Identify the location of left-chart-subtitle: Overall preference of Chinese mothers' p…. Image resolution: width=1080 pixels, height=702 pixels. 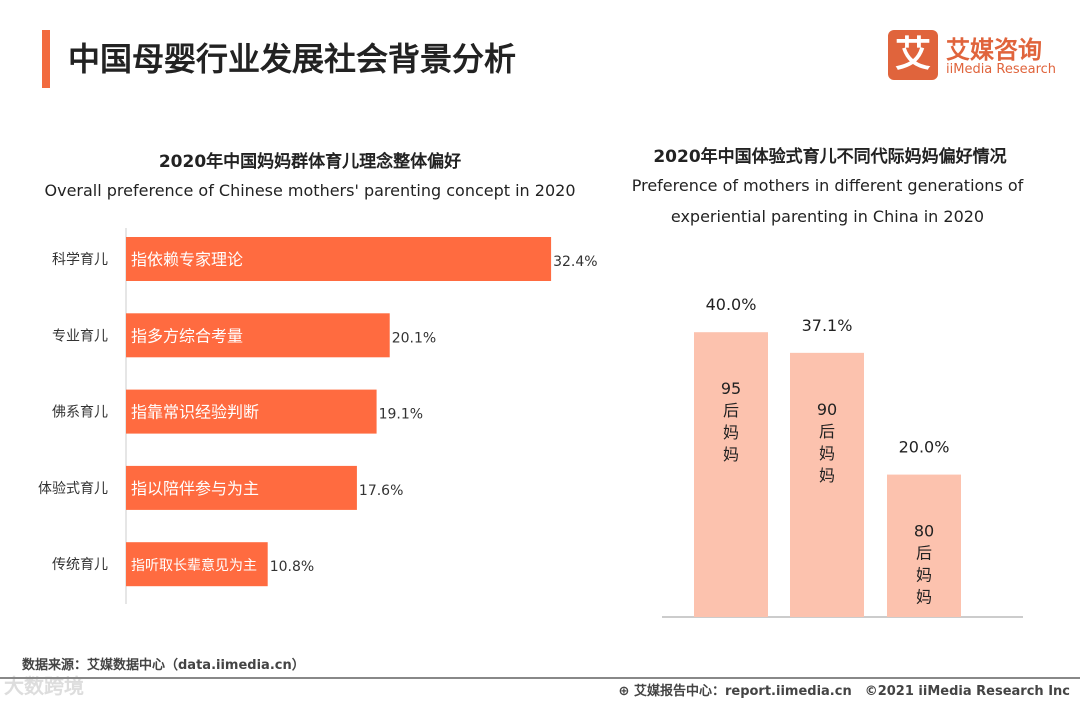
(310, 190).